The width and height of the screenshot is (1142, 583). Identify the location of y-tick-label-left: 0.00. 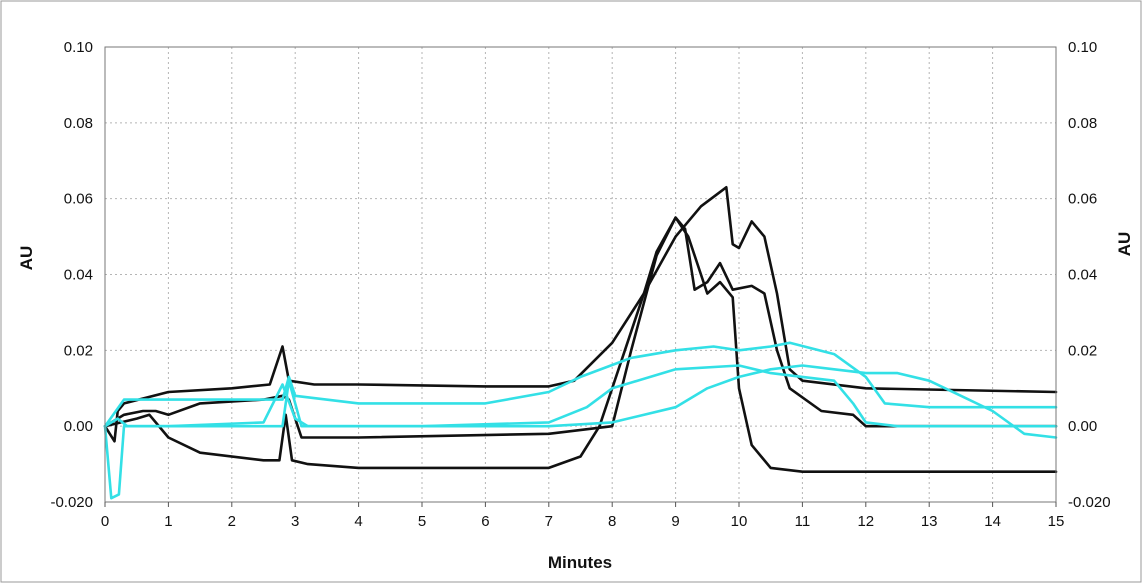
(78, 426).